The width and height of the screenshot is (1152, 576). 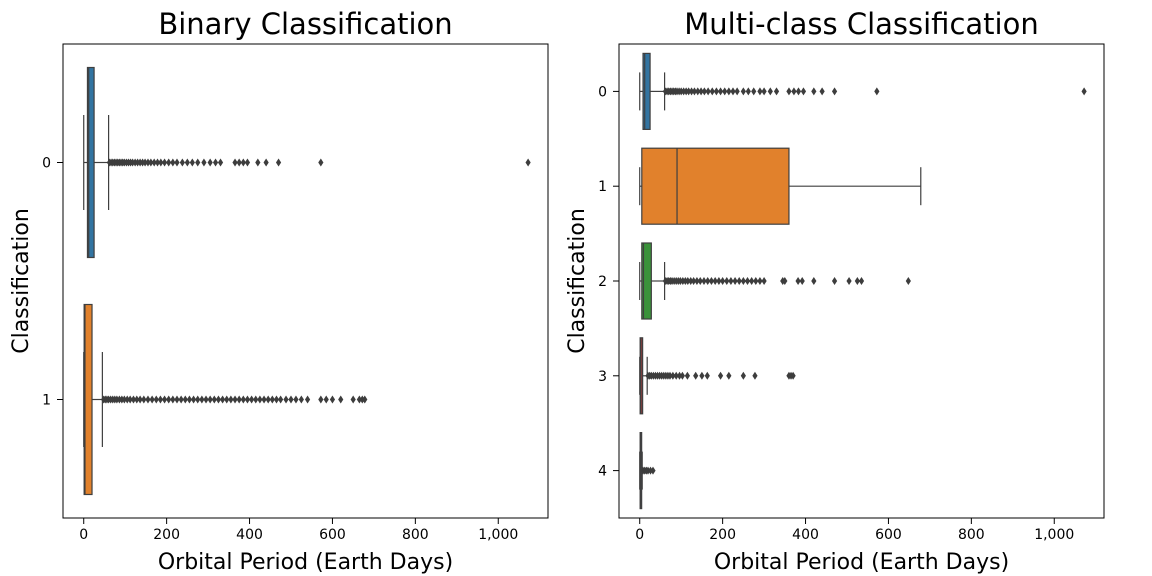 I want to click on chart-title: Binary Classification, so click(x=305, y=24).